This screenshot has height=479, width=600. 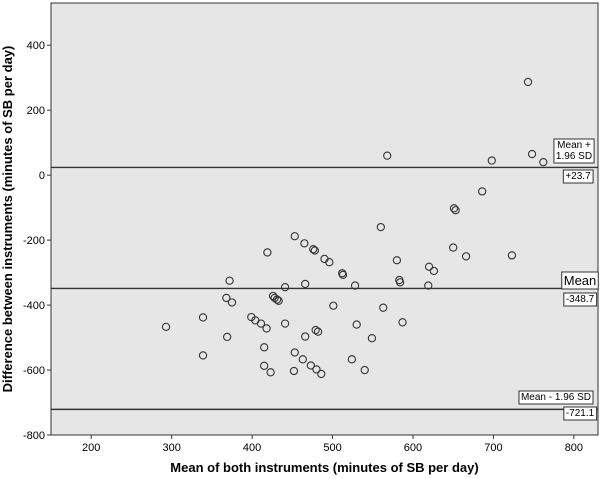 What do you see at coordinates (34, 241) in the screenshot?
I see `y-tick-label: -200` at bounding box center [34, 241].